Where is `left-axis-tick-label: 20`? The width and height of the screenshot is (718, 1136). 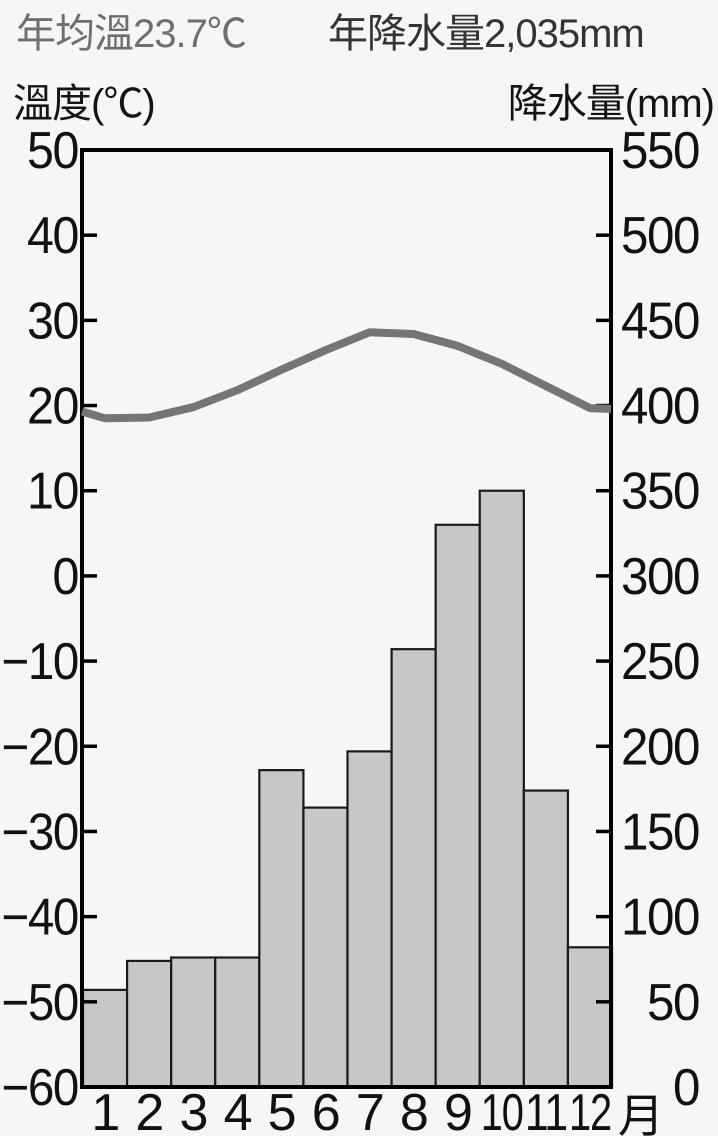 left-axis-tick-label: 20 is located at coordinates (52, 407).